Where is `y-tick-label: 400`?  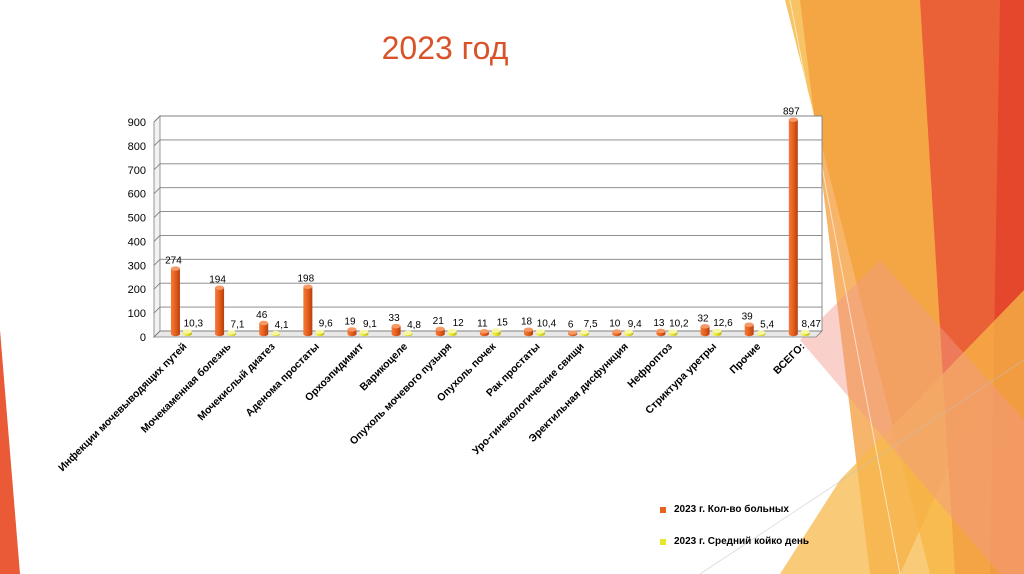
y-tick-label: 400 is located at coordinates (137, 242).